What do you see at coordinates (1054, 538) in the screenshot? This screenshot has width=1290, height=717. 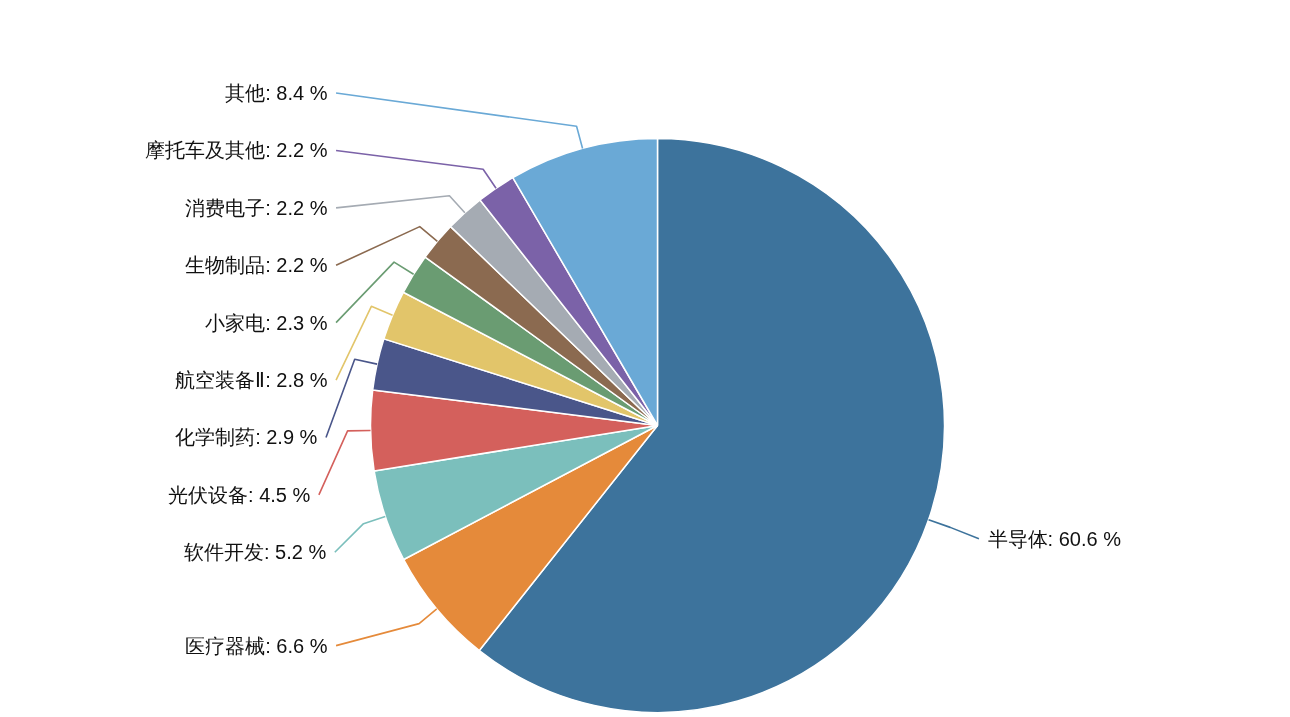 I see `slice-label: 半导体: 60.6 %` at bounding box center [1054, 538].